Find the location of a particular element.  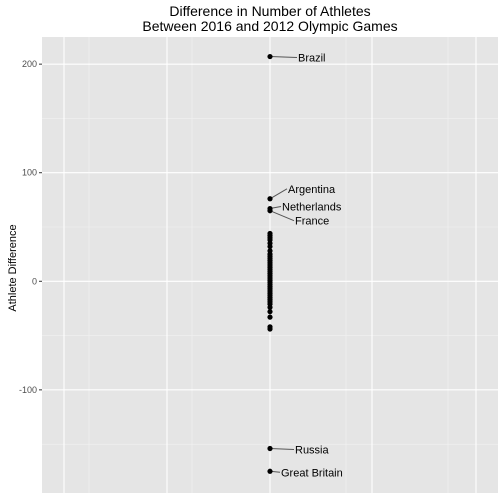

annotation-label: Brazil is located at coordinates (312, 59).